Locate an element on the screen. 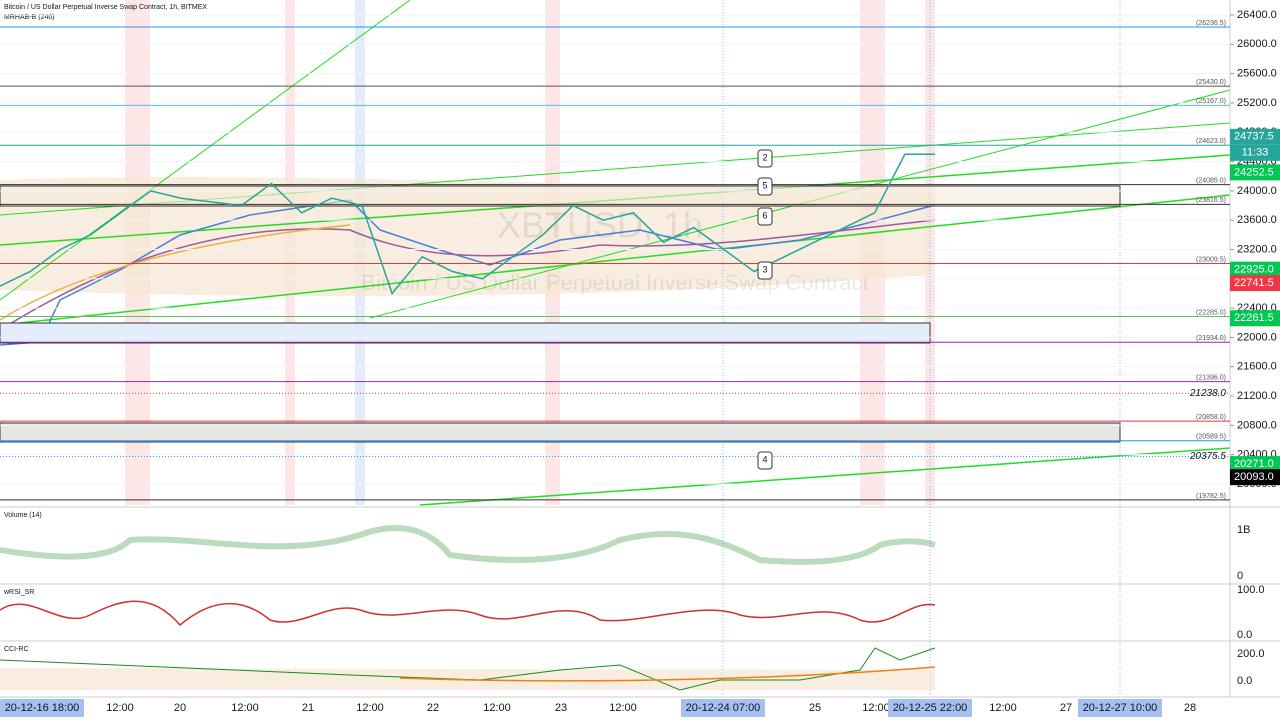 This screenshot has width=1280, height=720. level-label: 20375.5 is located at coordinates (1208, 456).